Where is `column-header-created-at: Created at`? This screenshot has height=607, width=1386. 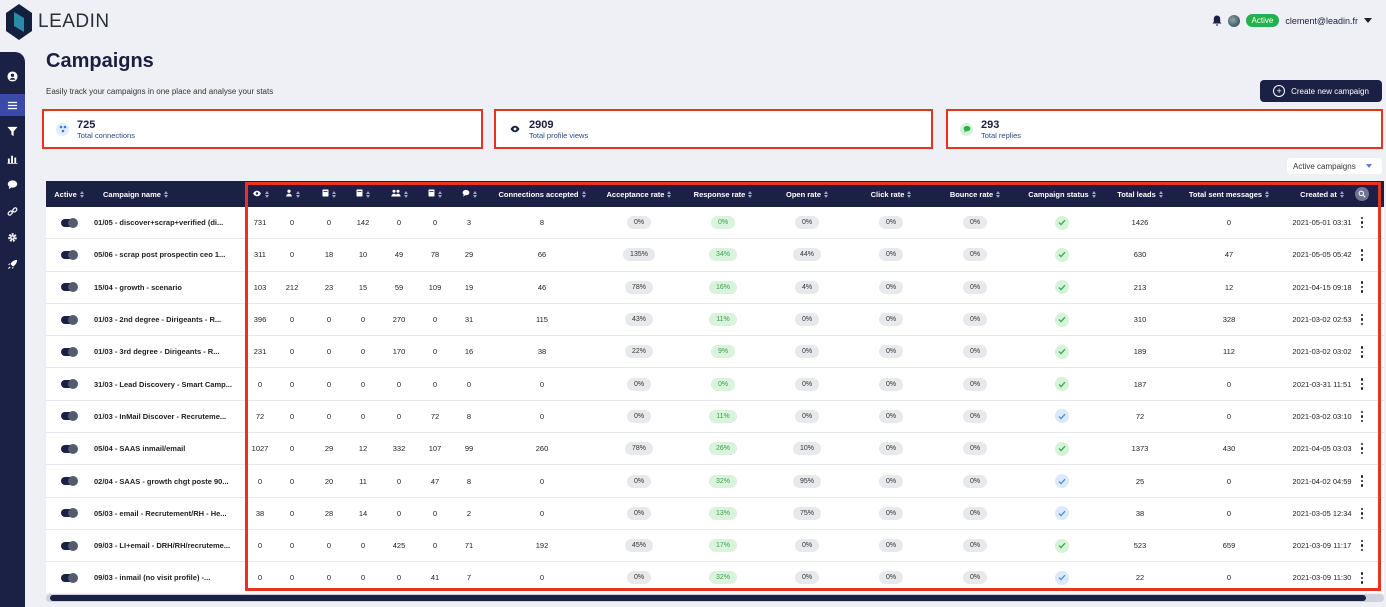 column-header-created-at: Created at is located at coordinates (1322, 194).